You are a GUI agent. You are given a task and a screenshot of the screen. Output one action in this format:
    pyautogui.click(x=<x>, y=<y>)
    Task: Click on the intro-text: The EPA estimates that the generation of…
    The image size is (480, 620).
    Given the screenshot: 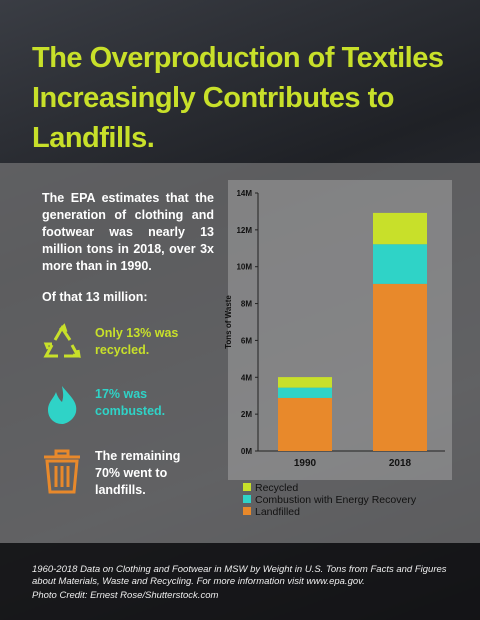 What is the action you would take?
    pyautogui.click(x=128, y=232)
    